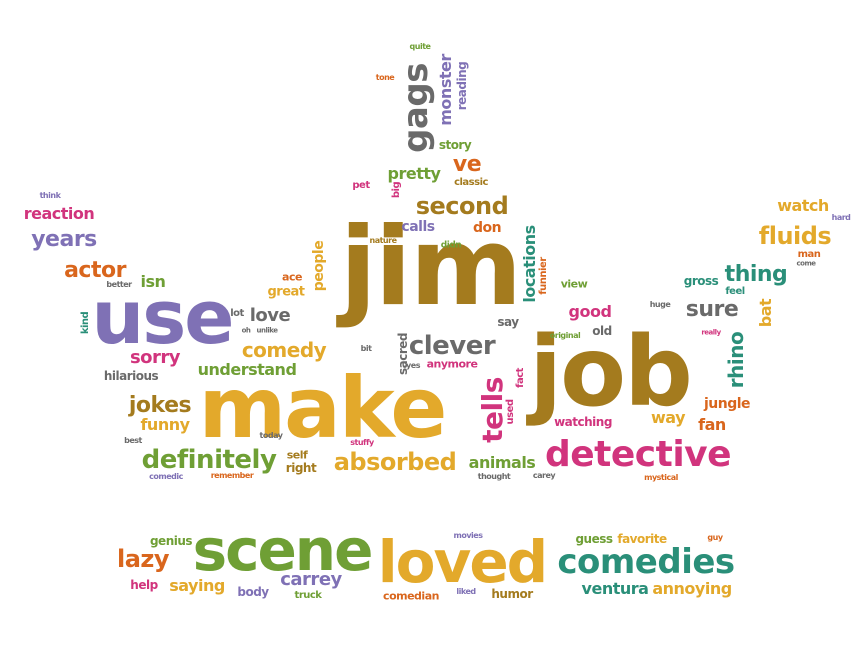  What do you see at coordinates (487, 228) in the screenshot?
I see `word-don: don` at bounding box center [487, 228].